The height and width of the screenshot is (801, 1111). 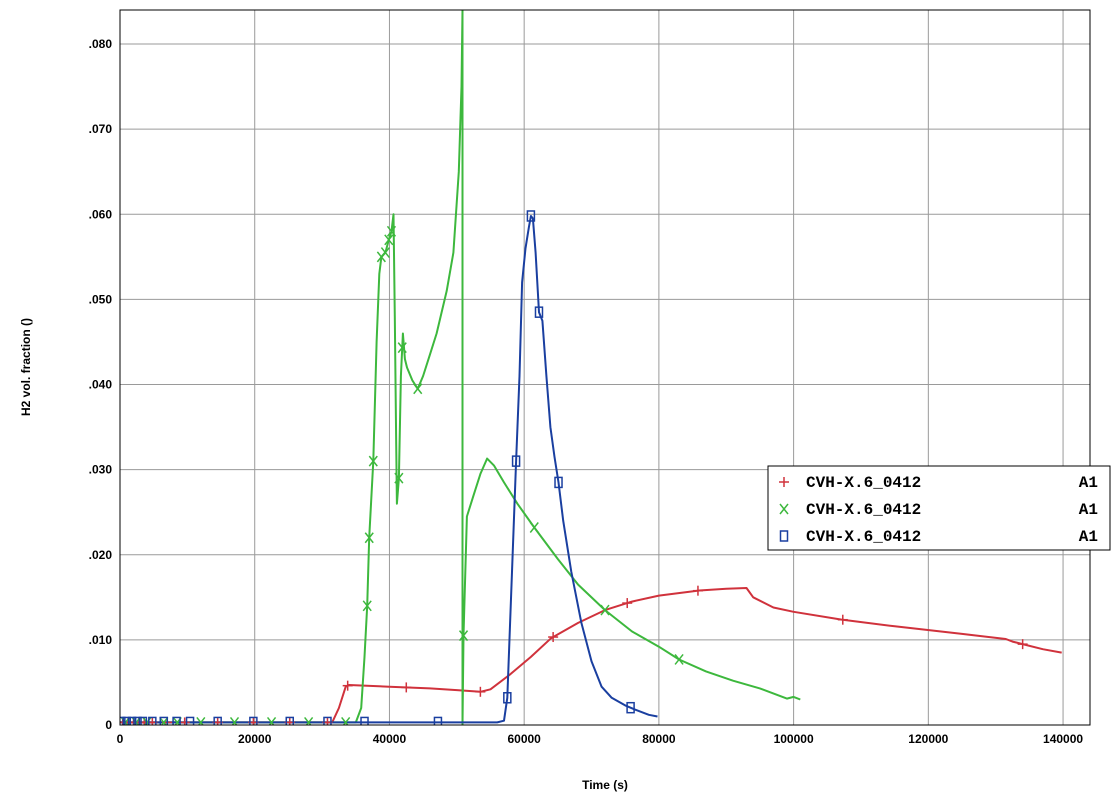 What do you see at coordinates (605, 785) in the screenshot?
I see `x-axis-label: Time (s)` at bounding box center [605, 785].